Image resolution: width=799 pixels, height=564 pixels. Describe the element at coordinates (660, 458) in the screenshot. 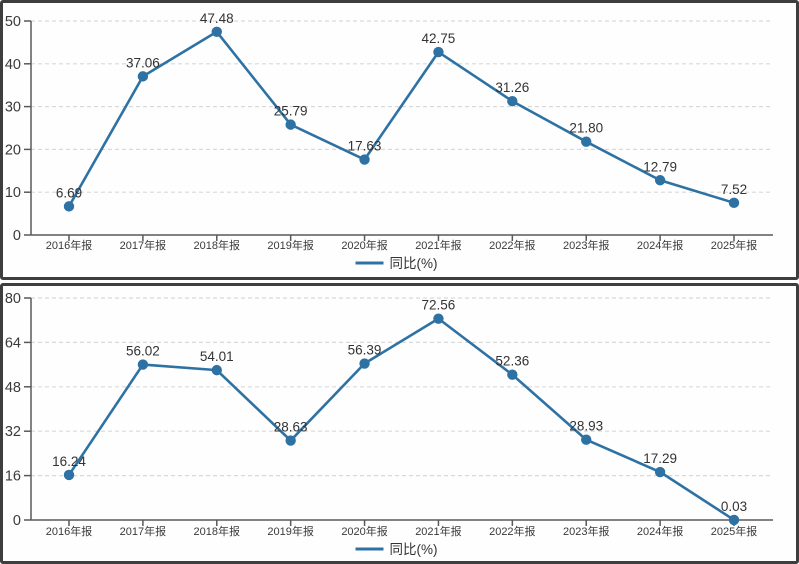

I see `data-point-label: 17.29` at that location.